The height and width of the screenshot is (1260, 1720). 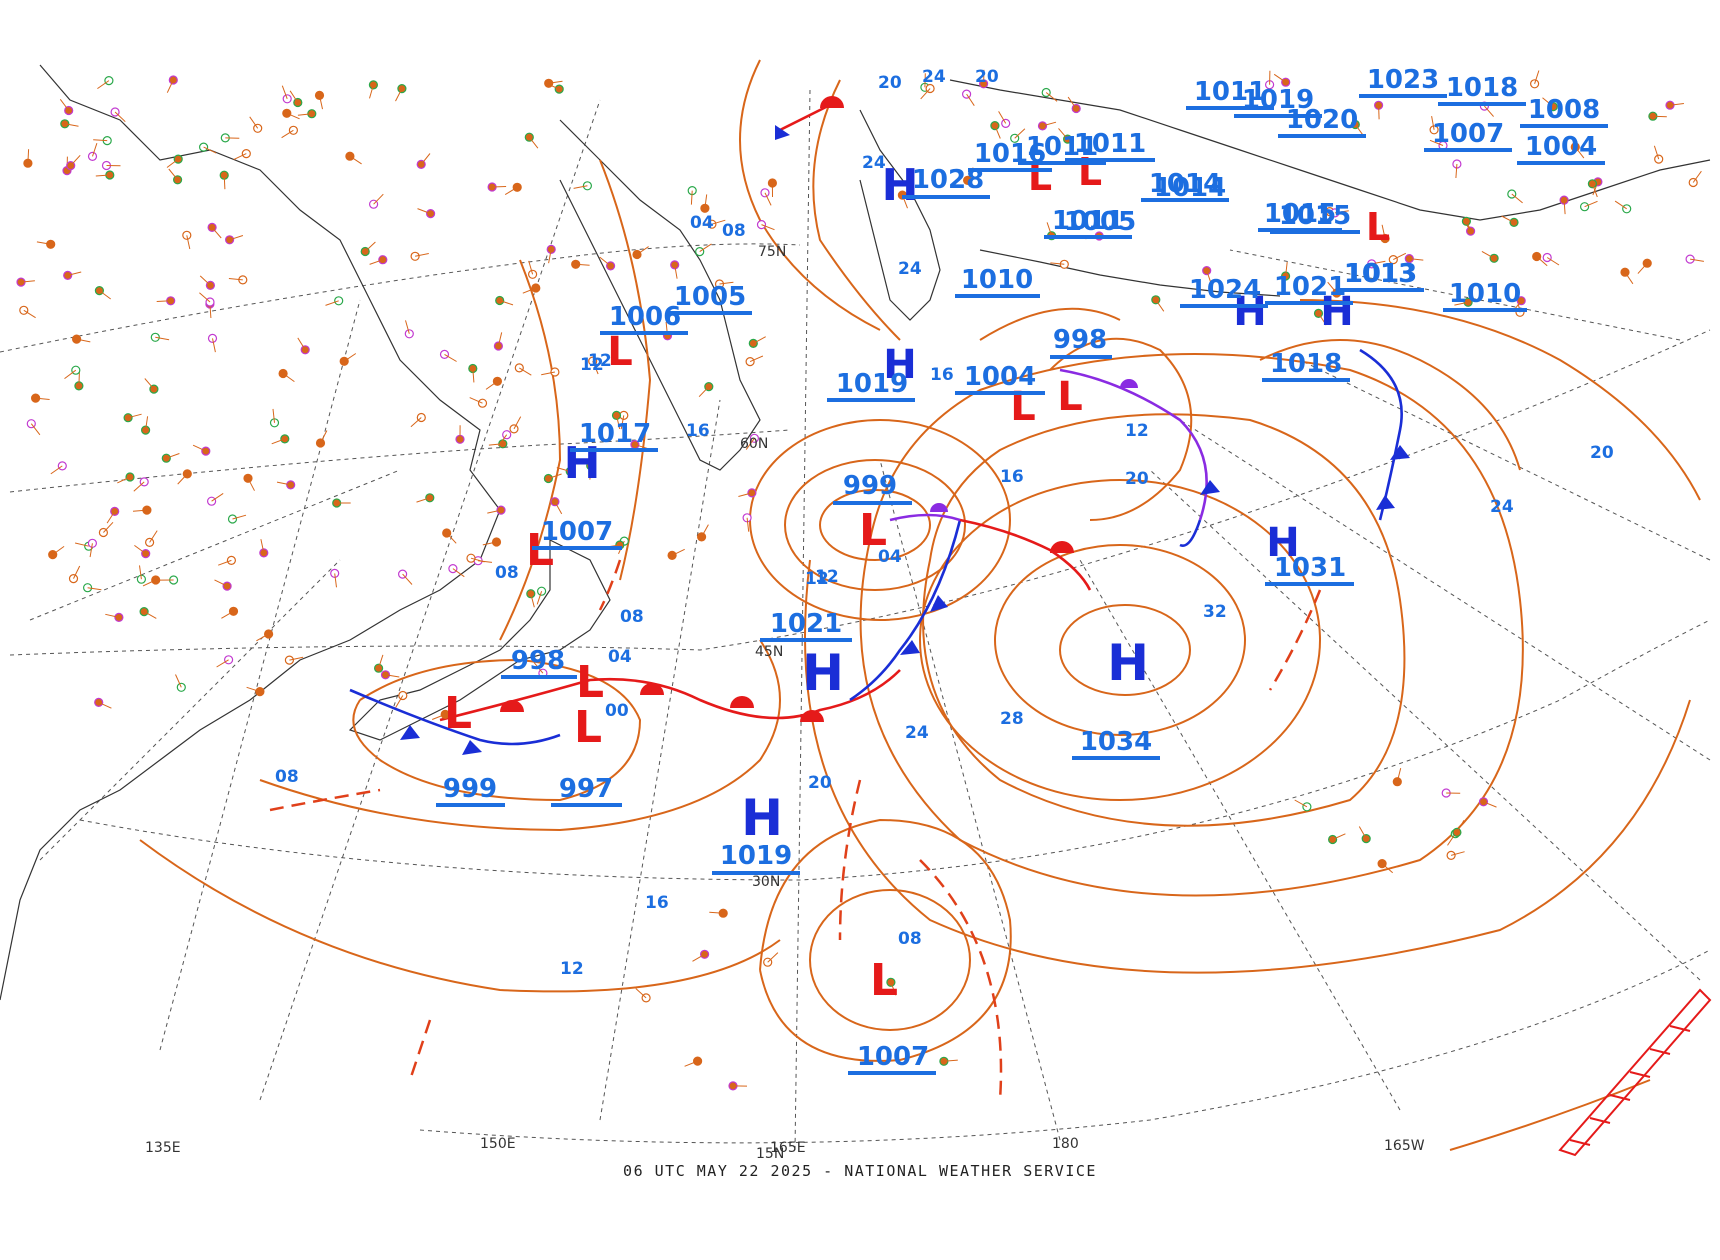 I want to click on occluded-front, so click(x=925, y=517).